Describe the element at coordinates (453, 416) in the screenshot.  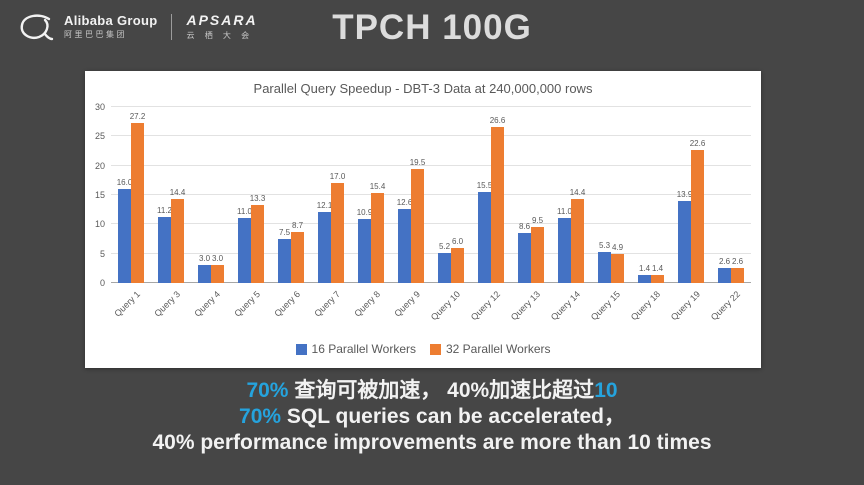
I see `caption-text: SQL queries can be accelerated，` at that location.